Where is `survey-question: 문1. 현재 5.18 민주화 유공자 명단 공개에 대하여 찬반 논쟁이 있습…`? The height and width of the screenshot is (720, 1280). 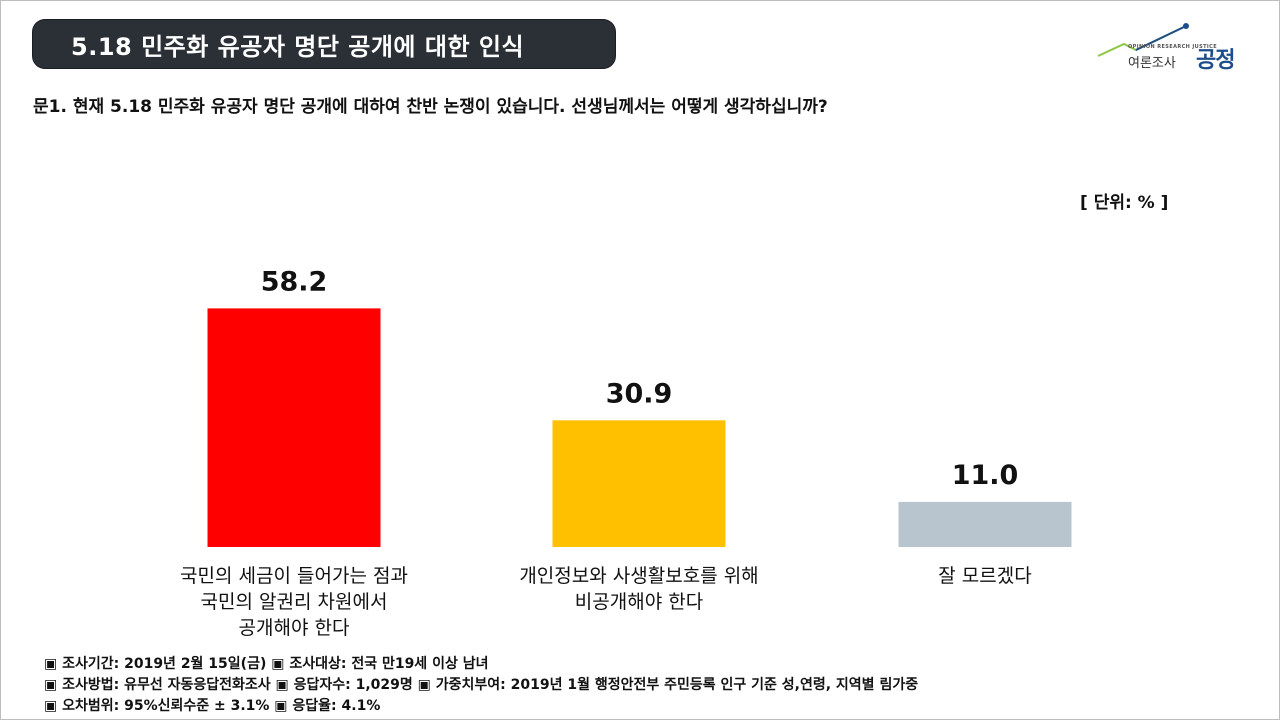 survey-question: 문1. 현재 5.18 민주화 유공자 명단 공개에 대하여 찬반 논쟁이 있습… is located at coordinates (430, 107).